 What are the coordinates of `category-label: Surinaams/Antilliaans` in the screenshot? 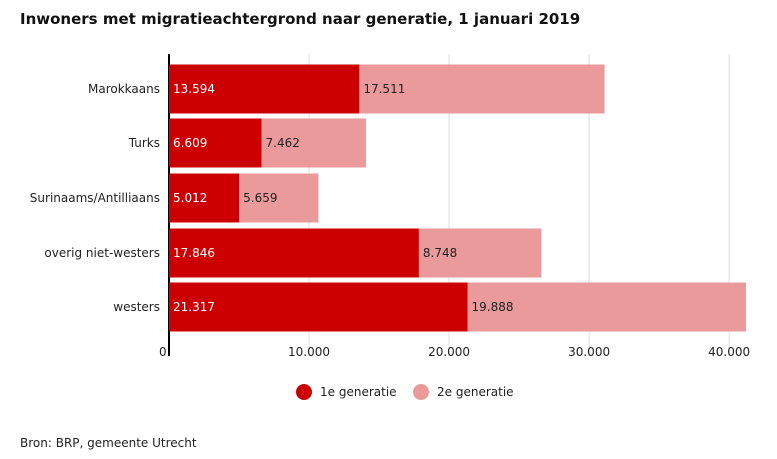 It's located at (95, 198).